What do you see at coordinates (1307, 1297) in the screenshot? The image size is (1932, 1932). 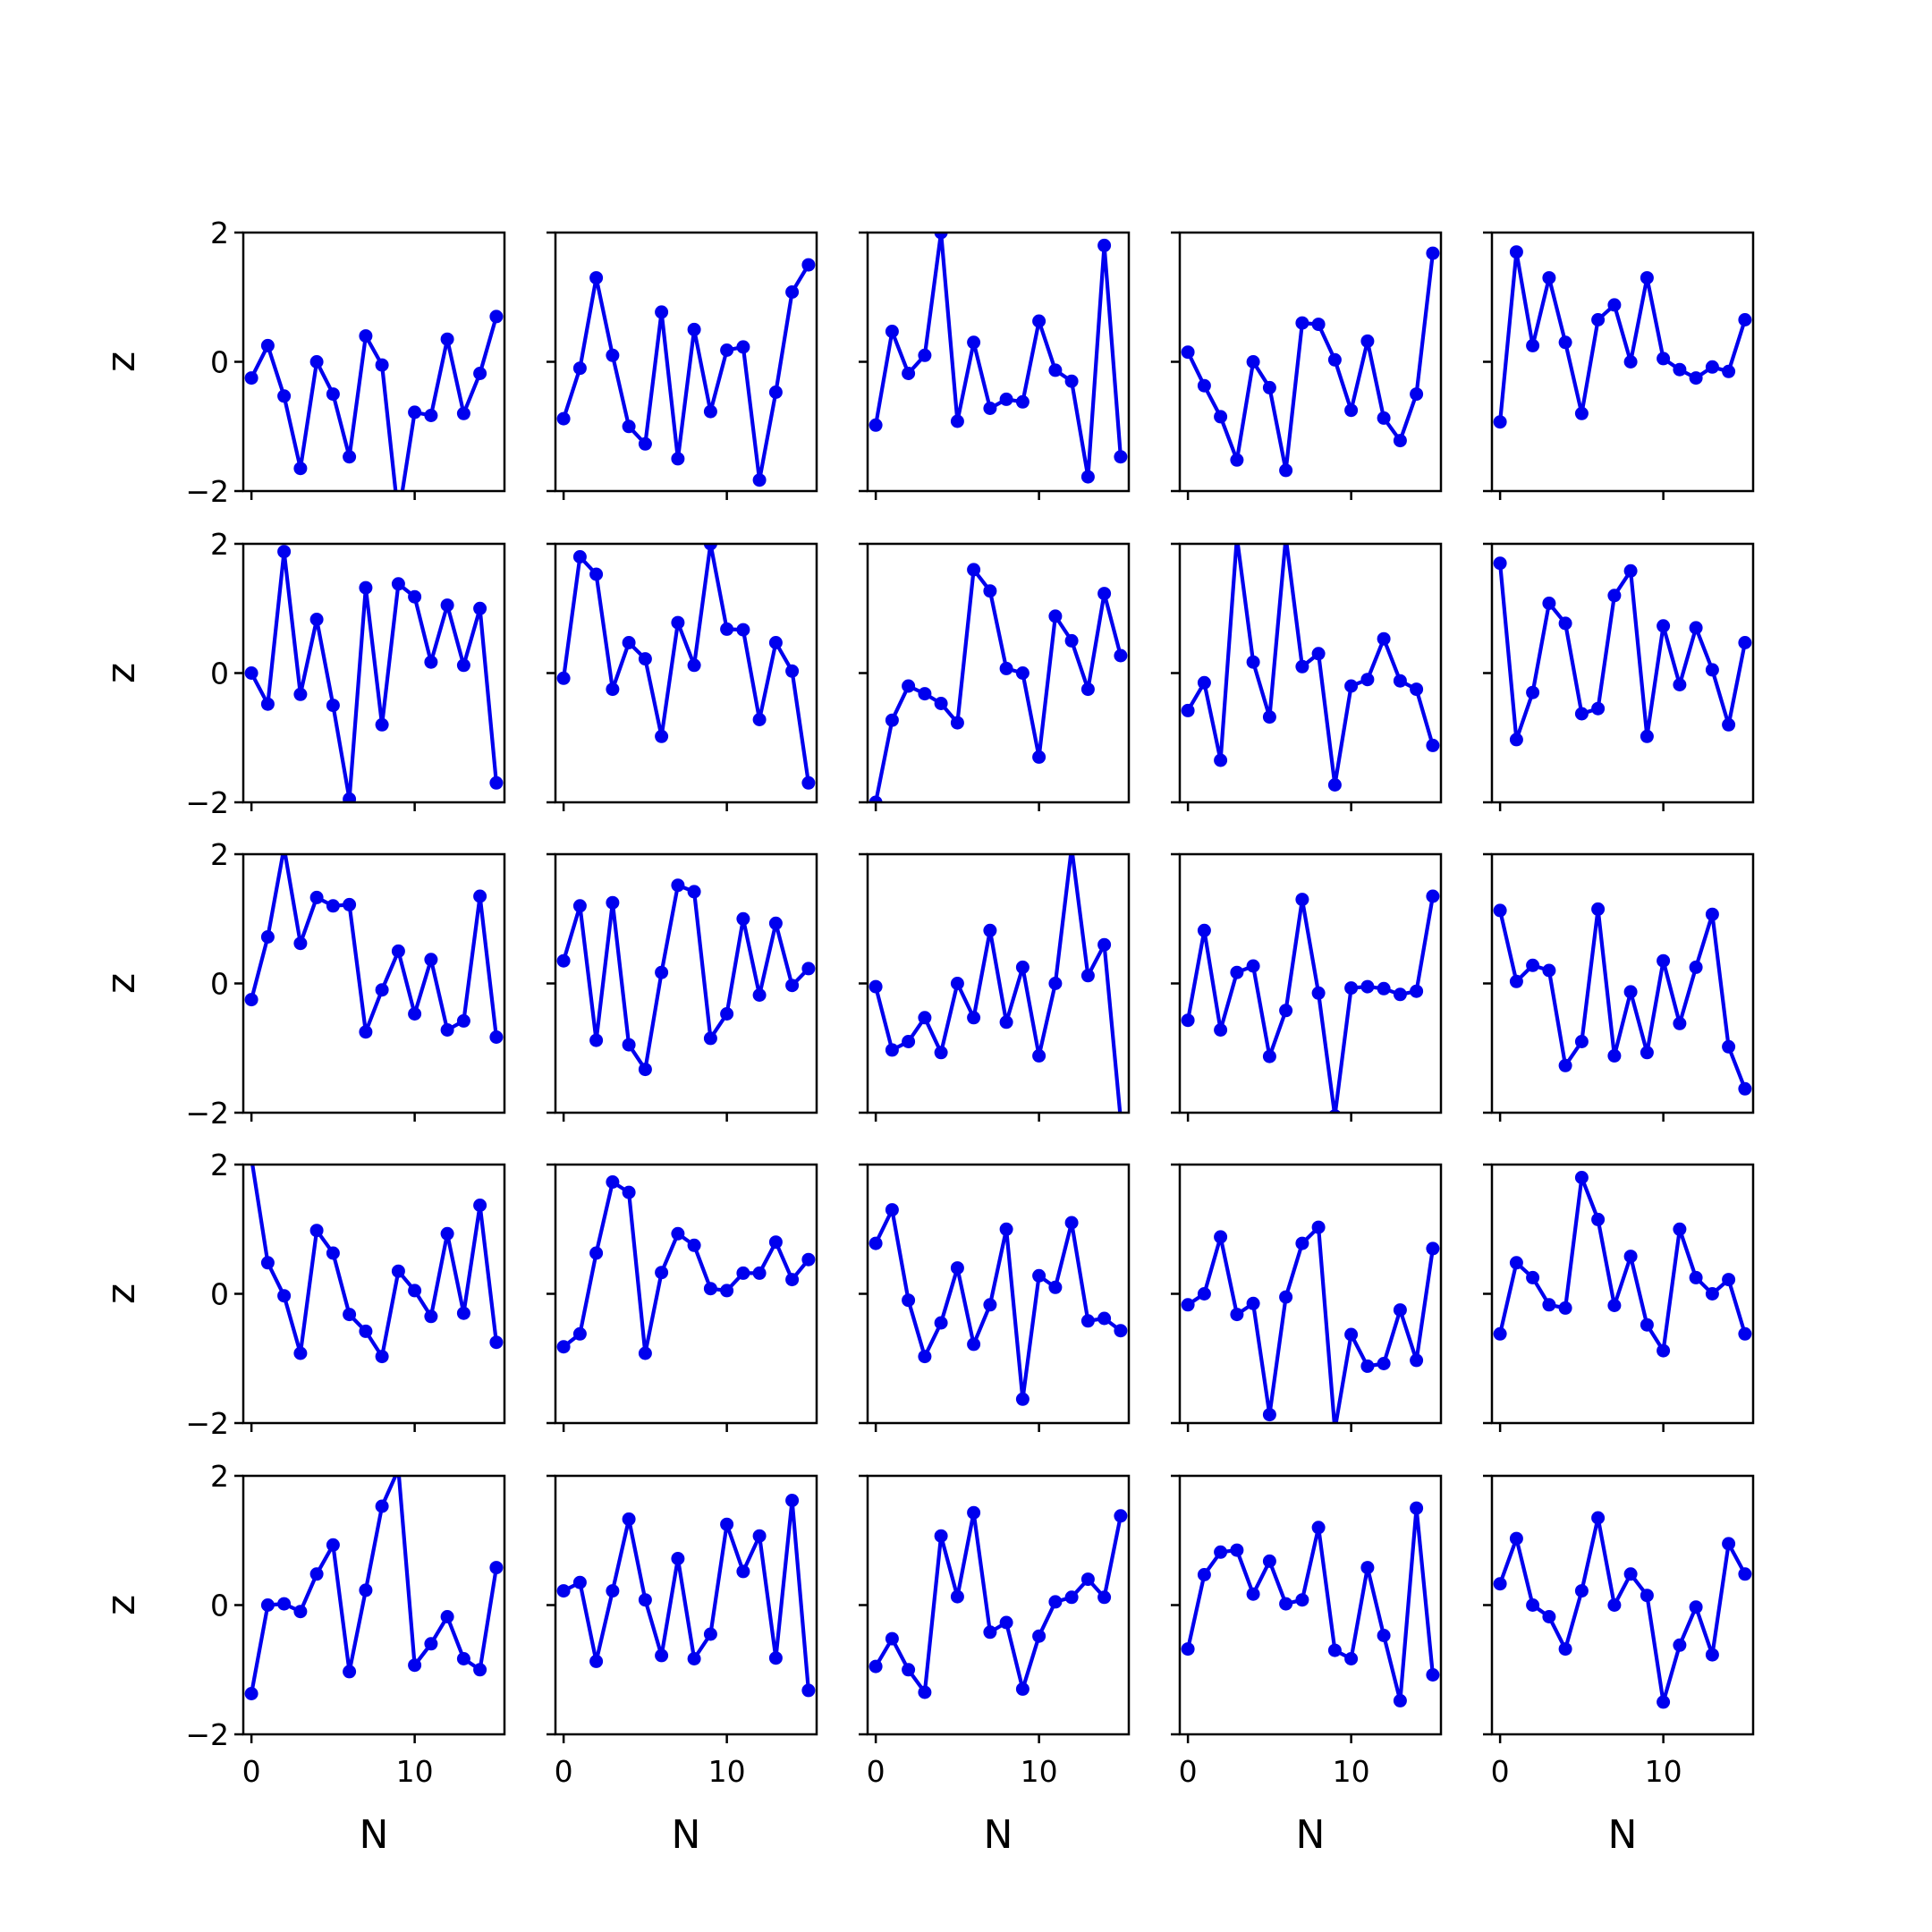 I see `subplot-r4-c4` at bounding box center [1307, 1297].